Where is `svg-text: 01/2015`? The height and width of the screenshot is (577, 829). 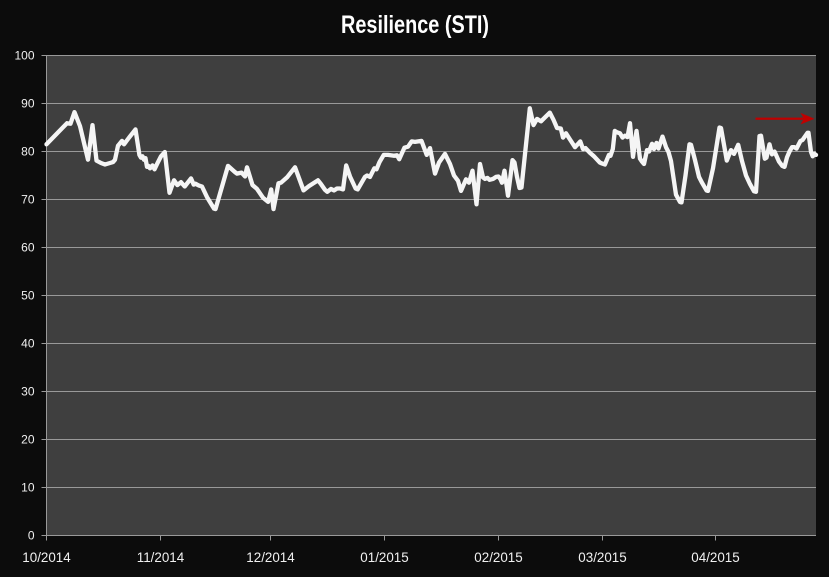 svg-text: 01/2015 is located at coordinates (384, 557).